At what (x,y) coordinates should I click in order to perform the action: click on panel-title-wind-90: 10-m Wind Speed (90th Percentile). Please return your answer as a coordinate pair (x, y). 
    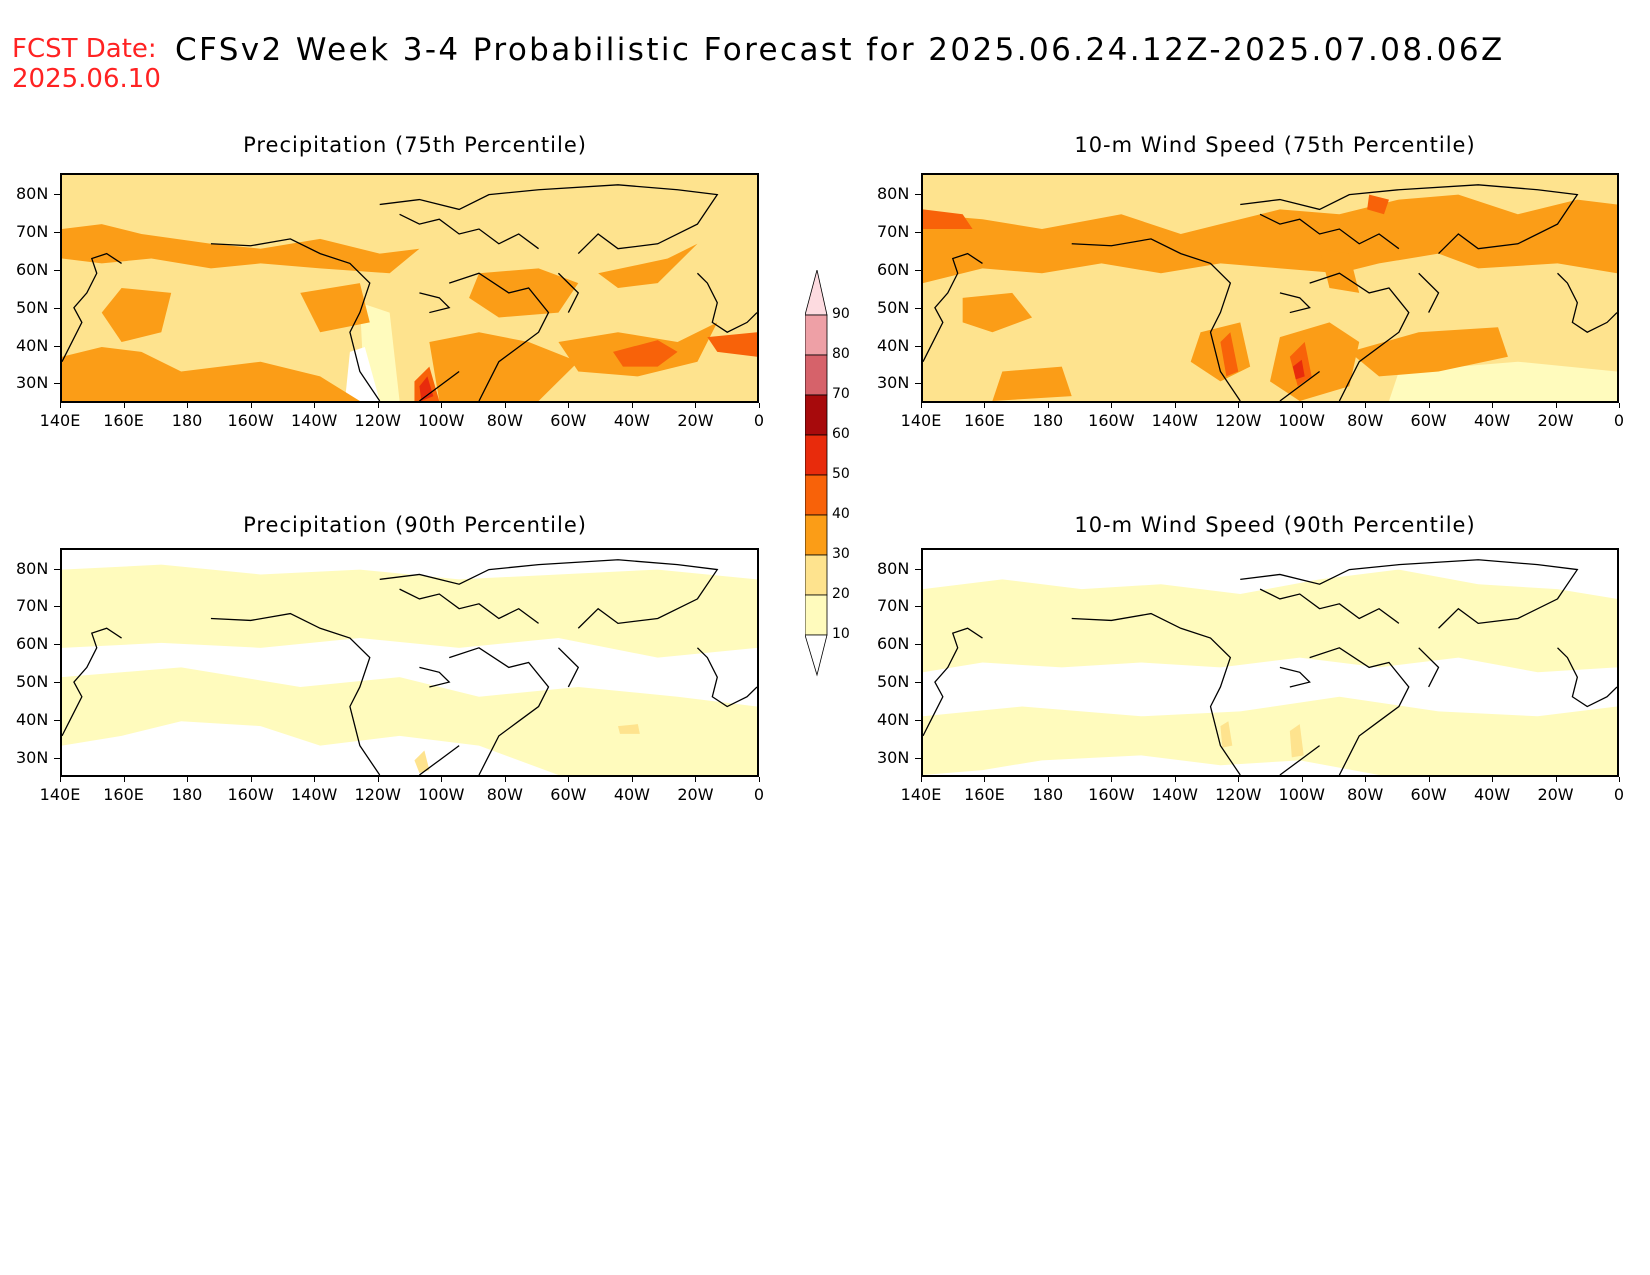
    Looking at the image, I should click on (1275, 525).